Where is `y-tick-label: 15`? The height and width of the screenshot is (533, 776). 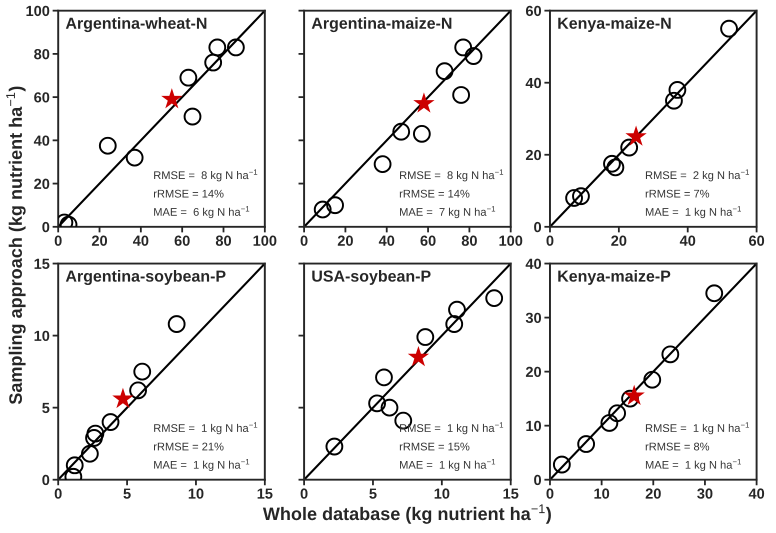 y-tick-label: 15 is located at coordinates (42, 263).